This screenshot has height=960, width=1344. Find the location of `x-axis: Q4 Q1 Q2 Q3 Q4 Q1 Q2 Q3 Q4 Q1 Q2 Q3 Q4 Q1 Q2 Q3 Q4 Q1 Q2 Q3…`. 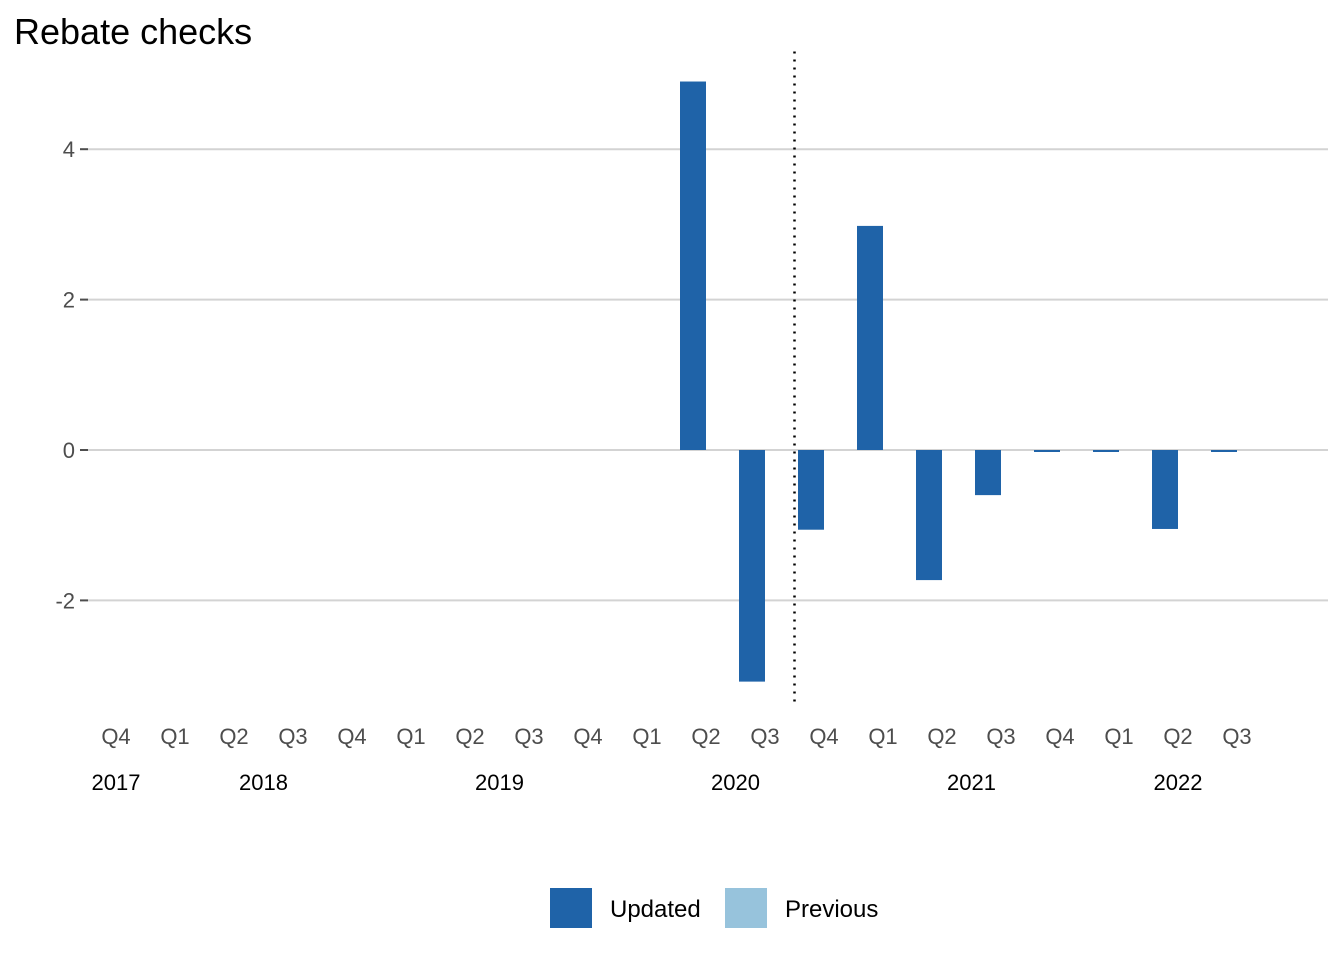

x-axis: Q4 Q1 Q2 Q3 Q4 Q1 Q2 Q3 Q4 Q1 Q2 Q3 Q4 Q1 Q2 Q3 Q4 Q1 Q2 Q3… is located at coordinates (672, 759).